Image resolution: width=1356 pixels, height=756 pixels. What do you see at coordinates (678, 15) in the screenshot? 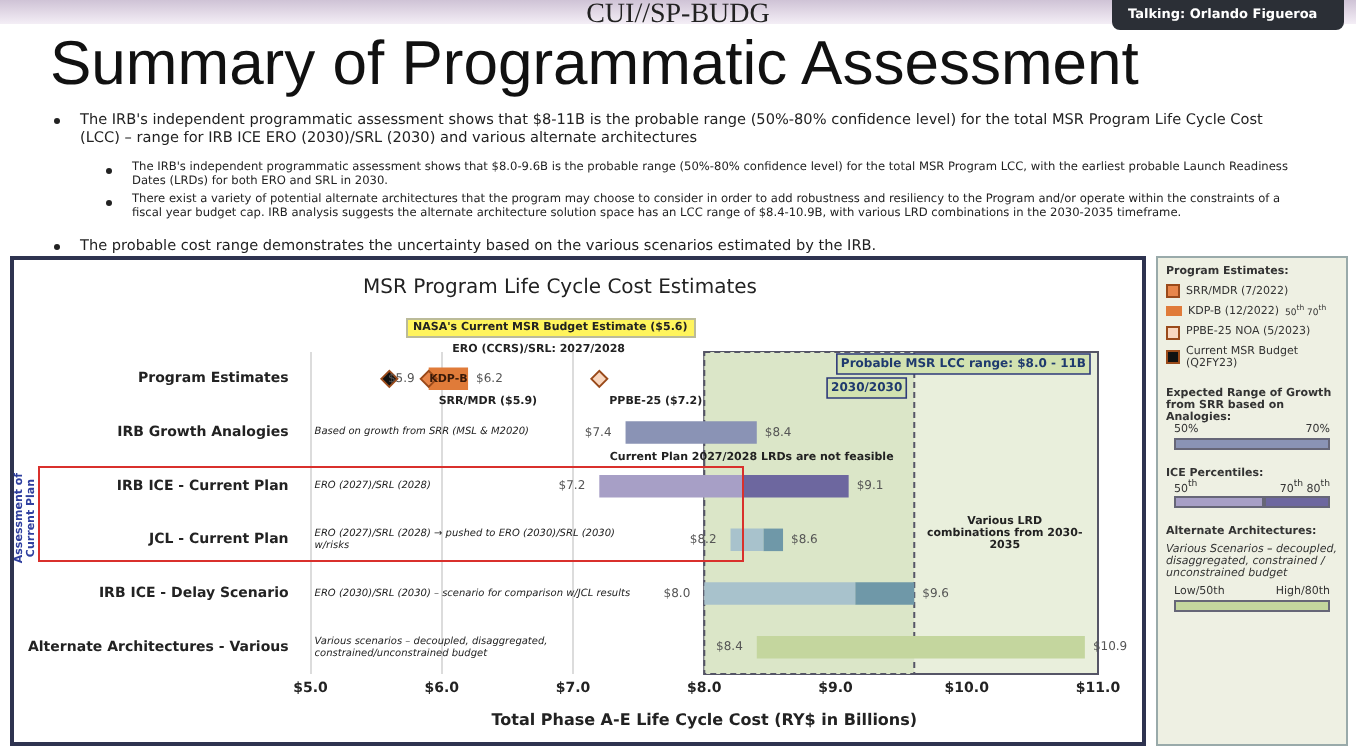
I see `text: CUI//SP-BUDG` at bounding box center [678, 15].